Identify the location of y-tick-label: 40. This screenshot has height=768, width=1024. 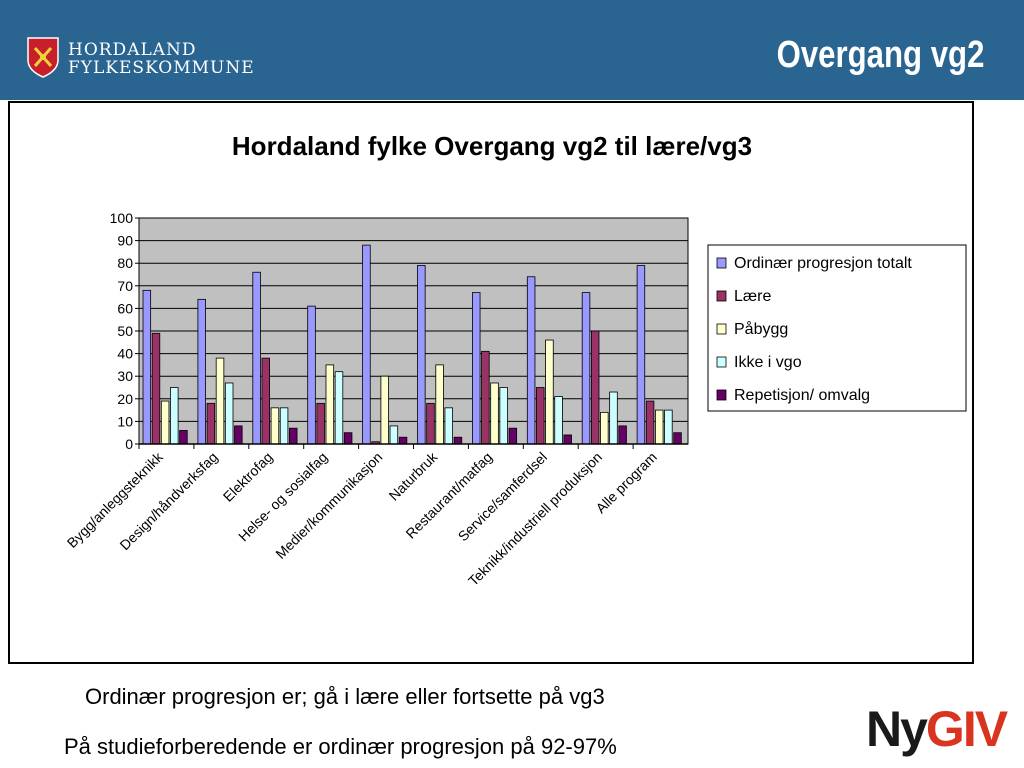
(125, 354).